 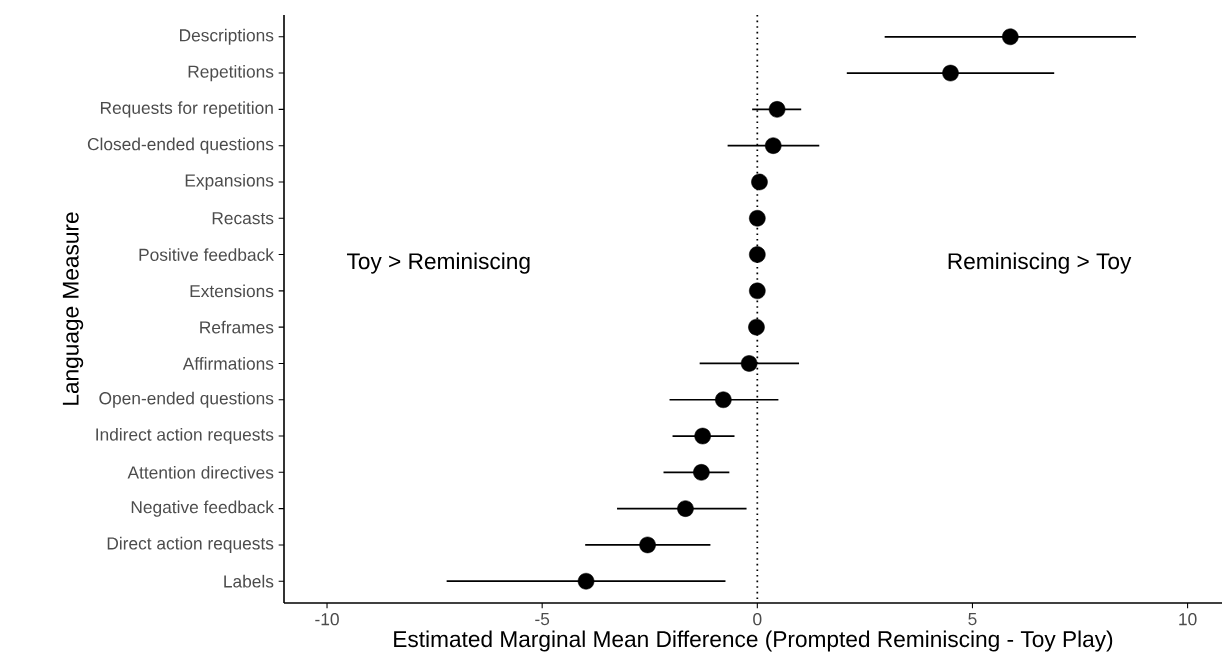 What do you see at coordinates (180, 145) in the screenshot?
I see `y-tick-label: Closed-ended questions` at bounding box center [180, 145].